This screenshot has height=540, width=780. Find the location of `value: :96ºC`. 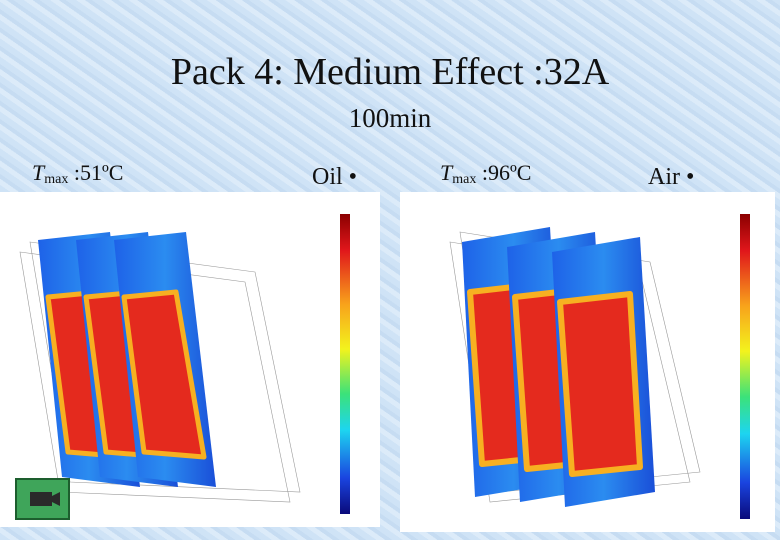

value: :96ºC is located at coordinates (504, 172).